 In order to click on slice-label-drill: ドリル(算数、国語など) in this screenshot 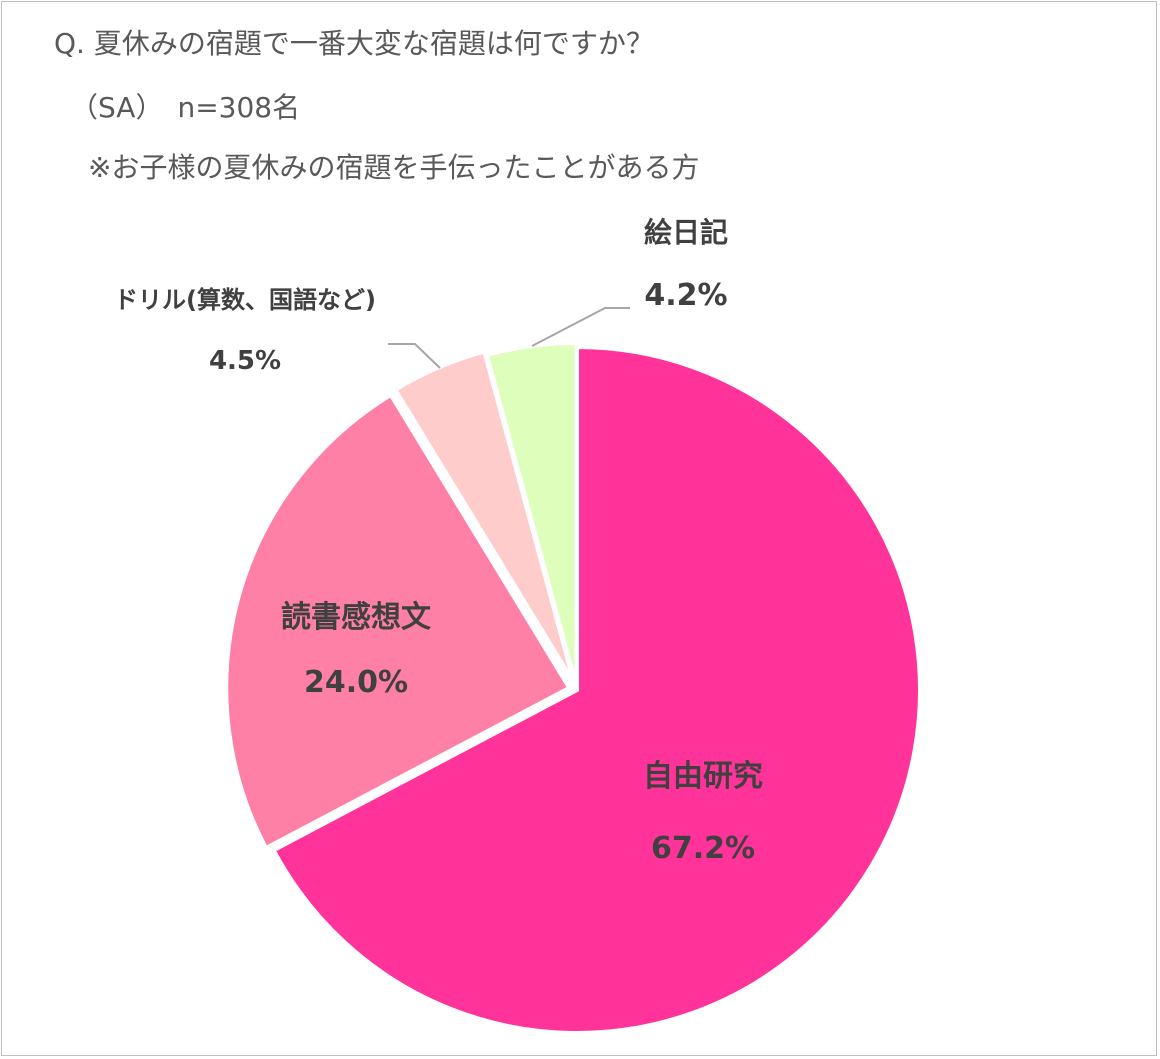, I will do `click(245, 300)`.